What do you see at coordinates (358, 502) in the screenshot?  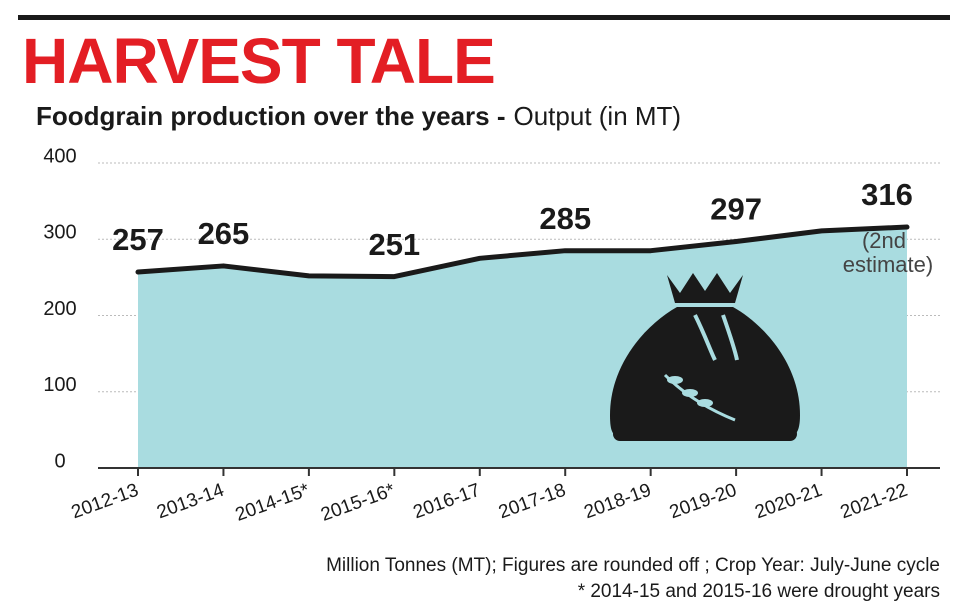 I see `x-tick-label: 2015-16*` at bounding box center [358, 502].